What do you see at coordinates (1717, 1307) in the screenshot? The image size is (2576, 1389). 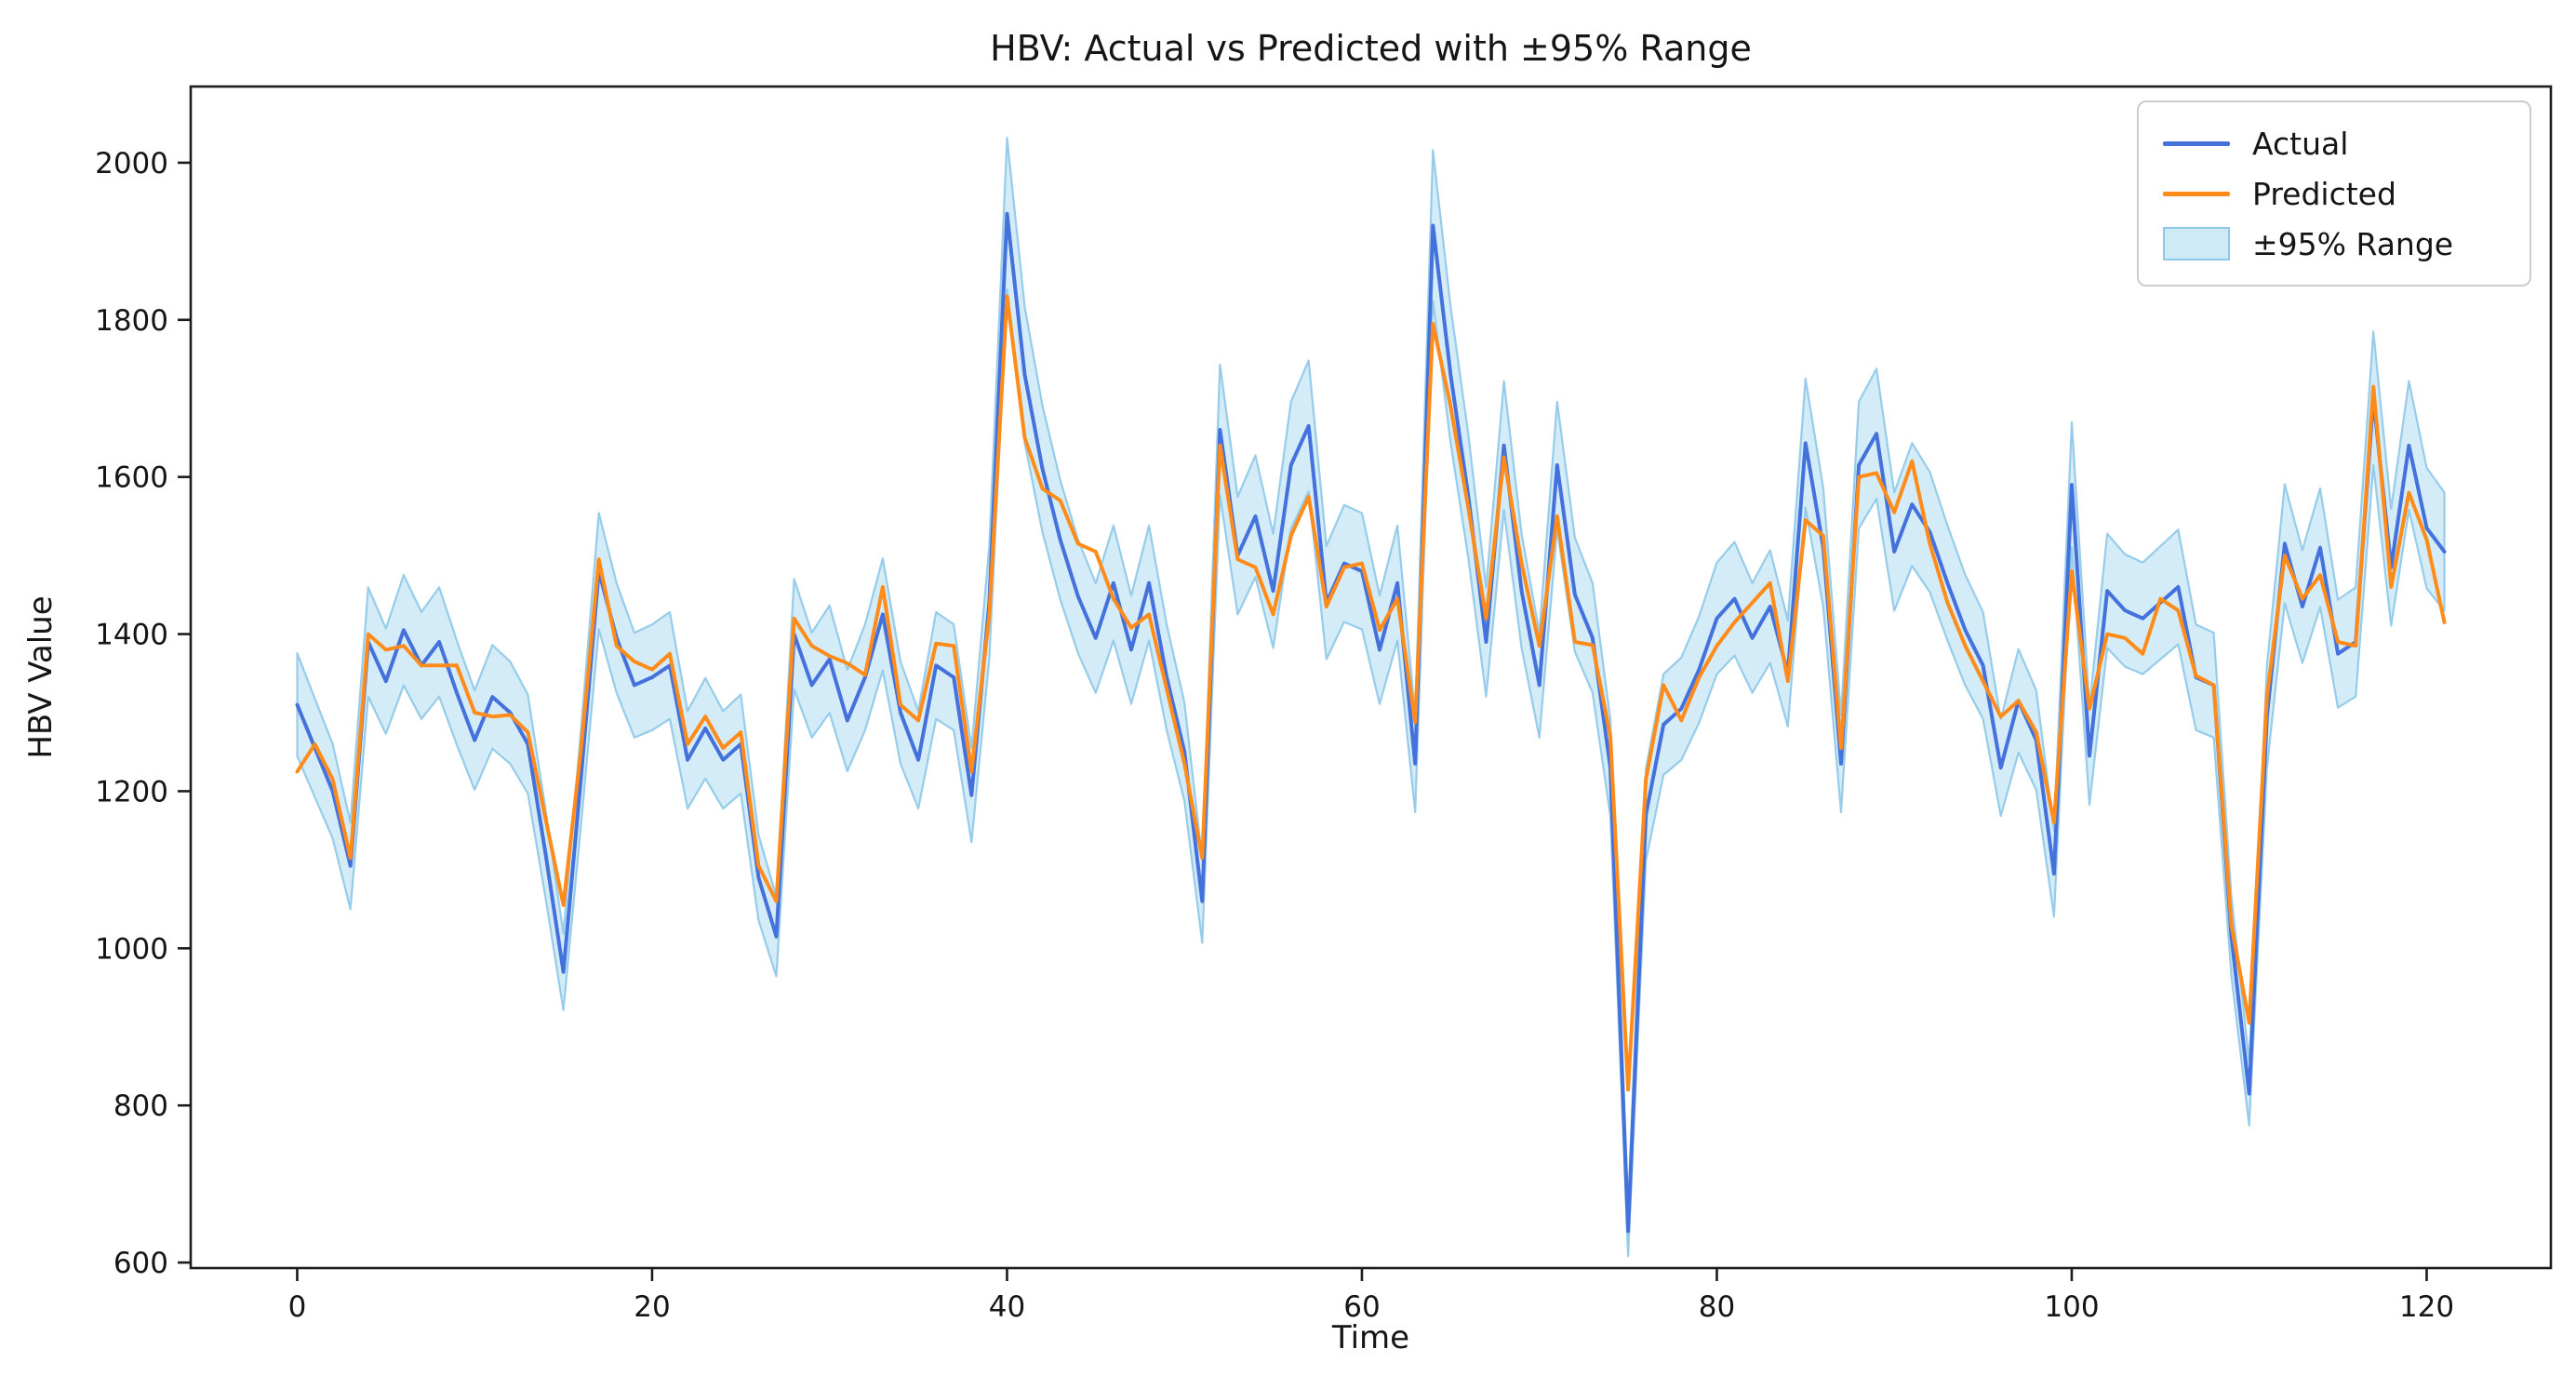 I see `x-tick-label: 80` at bounding box center [1717, 1307].